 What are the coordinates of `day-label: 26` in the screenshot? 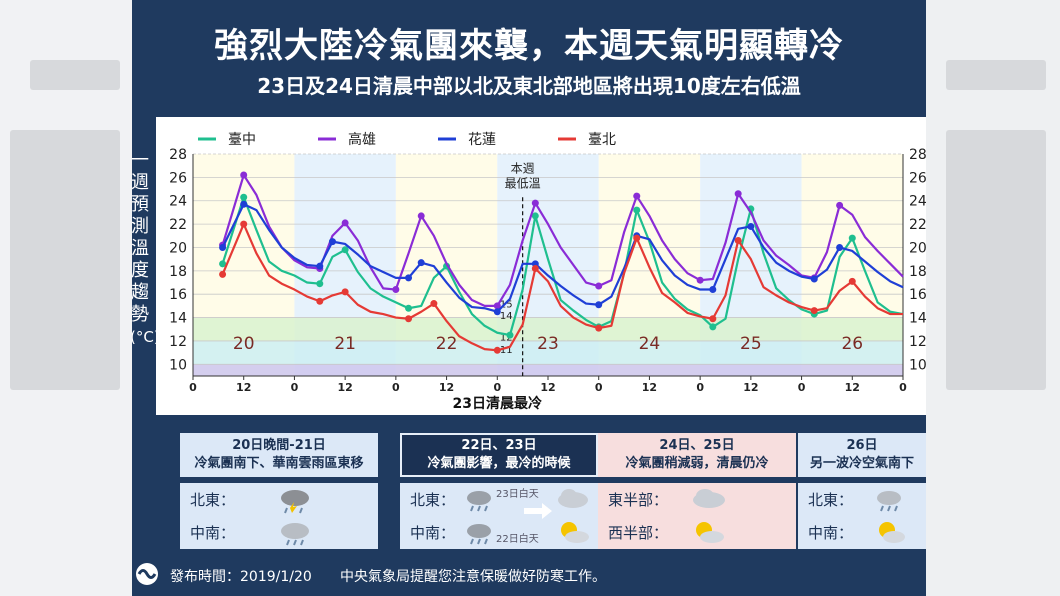 It's located at (852, 344).